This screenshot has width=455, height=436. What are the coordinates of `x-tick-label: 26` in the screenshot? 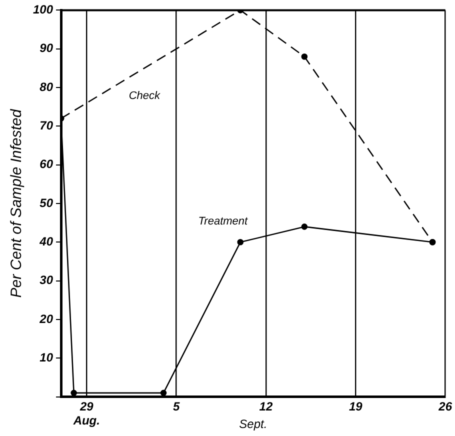 It's located at (445, 406).